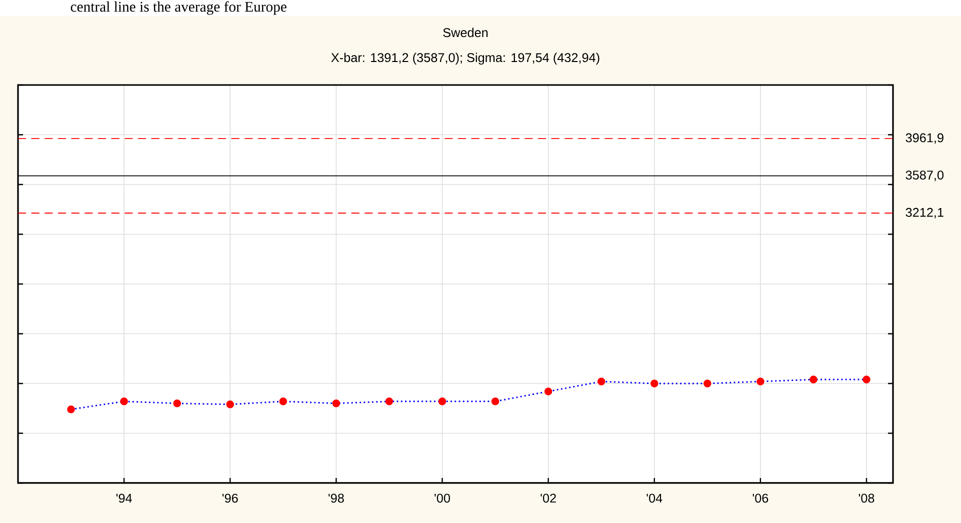 This screenshot has width=961, height=523. I want to click on ref-line-label: 3961,9, so click(925, 138).